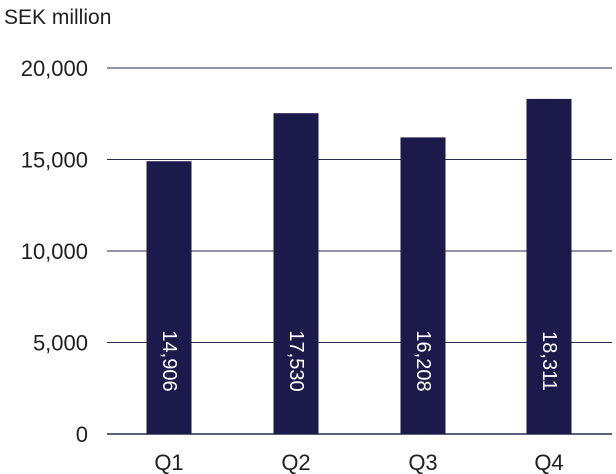 The height and width of the screenshot is (474, 616). I want to click on bar-data-label: 18,311, so click(549, 361).